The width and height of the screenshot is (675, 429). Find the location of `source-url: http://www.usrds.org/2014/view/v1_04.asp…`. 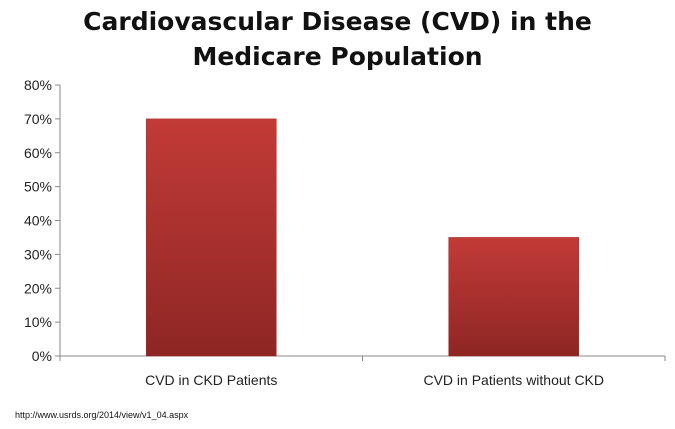

source-url: http://www.usrds.org/2014/view/v1_04.asp… is located at coordinates (102, 415).